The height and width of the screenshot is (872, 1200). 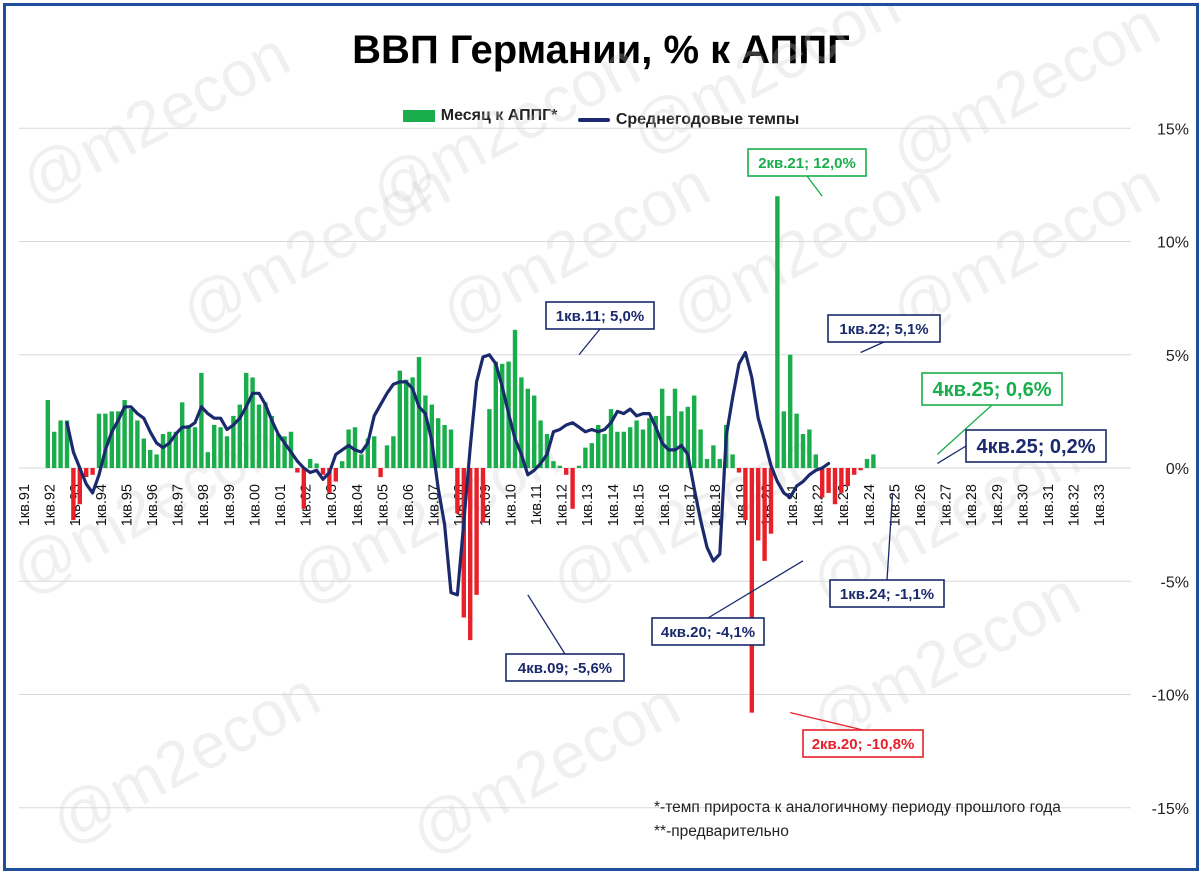 What do you see at coordinates (185, 757) in the screenshot?
I see `watermark-9: @m2econ` at bounding box center [185, 757].